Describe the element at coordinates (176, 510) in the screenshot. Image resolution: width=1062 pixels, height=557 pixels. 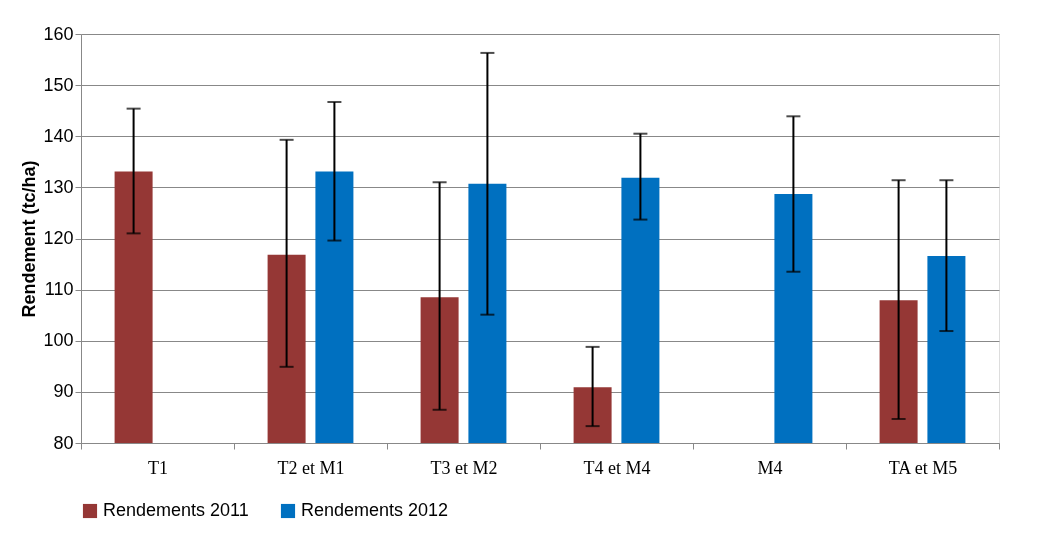
I see `legend-label: Rendements 2011` at that location.